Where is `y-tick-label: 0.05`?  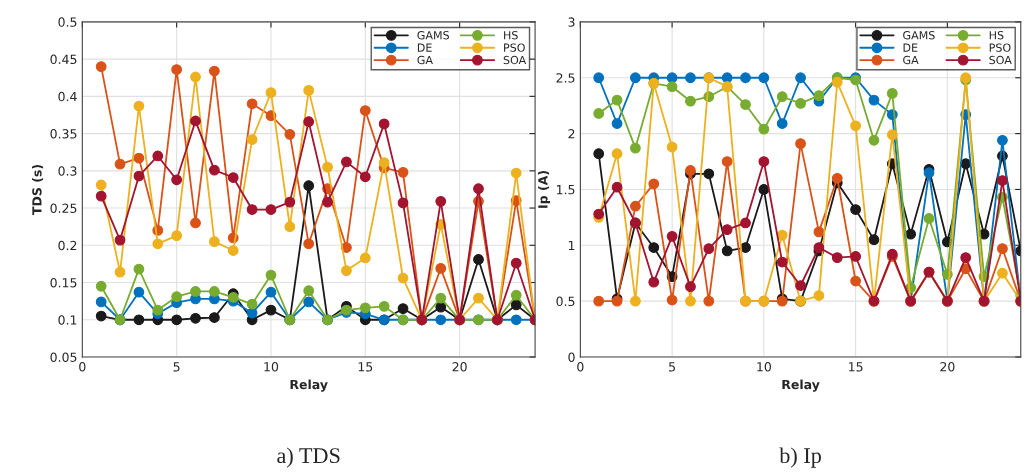
y-tick-label: 0.05 is located at coordinates (63, 357).